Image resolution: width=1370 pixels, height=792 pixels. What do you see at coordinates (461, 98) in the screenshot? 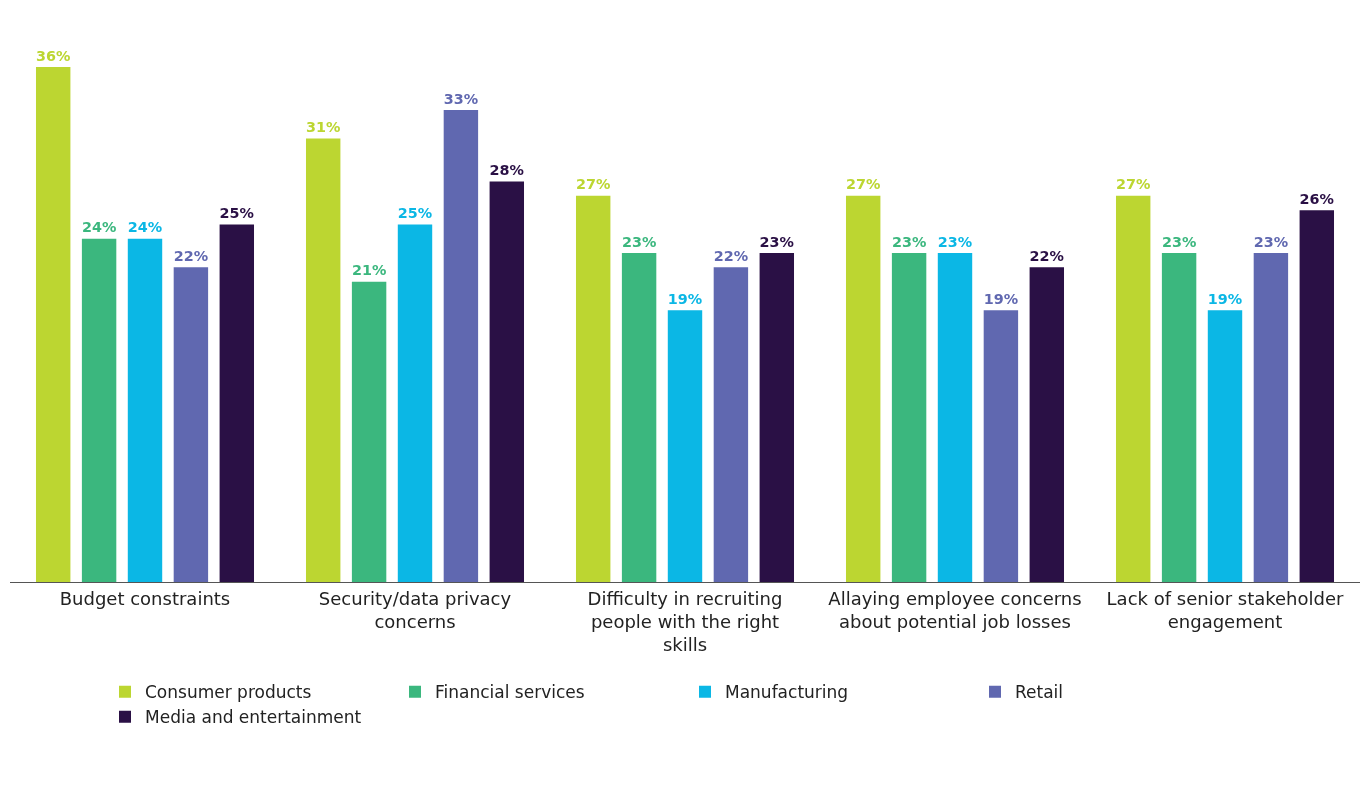
I see `data-label: 33%` at bounding box center [461, 98].